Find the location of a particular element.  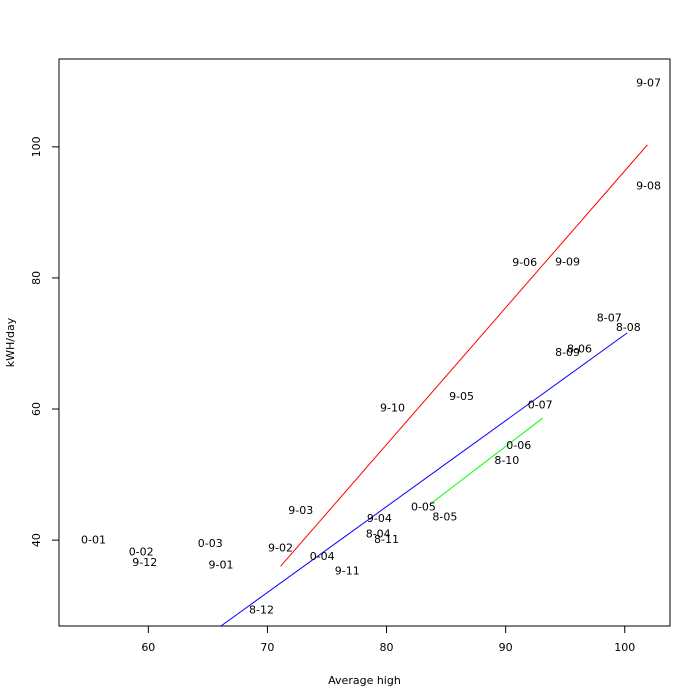

point-label: 8-05 is located at coordinates (444, 517).